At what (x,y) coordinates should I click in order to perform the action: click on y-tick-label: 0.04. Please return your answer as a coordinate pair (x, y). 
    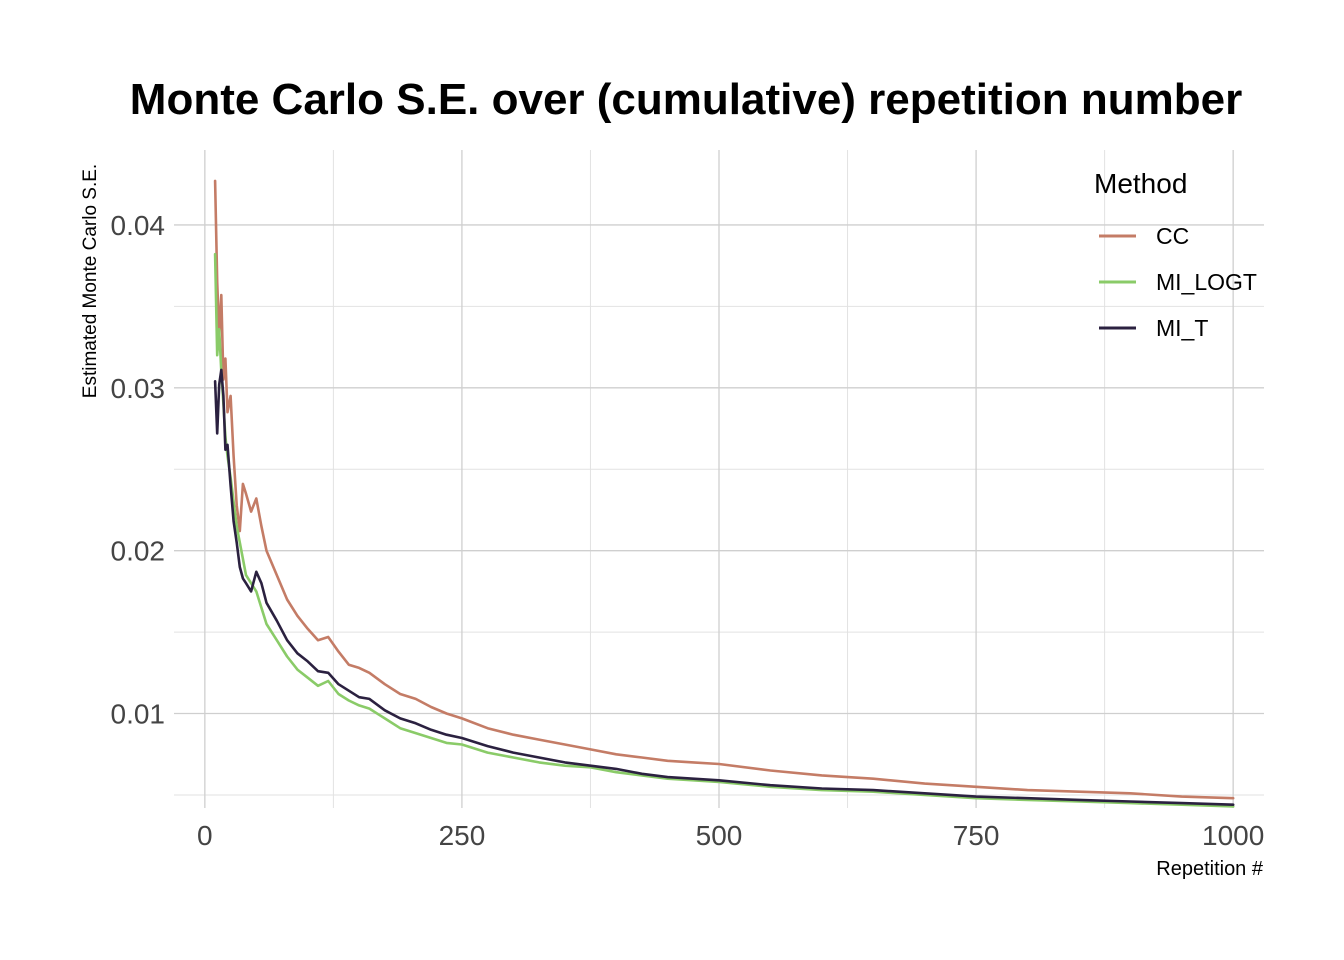
    Looking at the image, I should click on (138, 225).